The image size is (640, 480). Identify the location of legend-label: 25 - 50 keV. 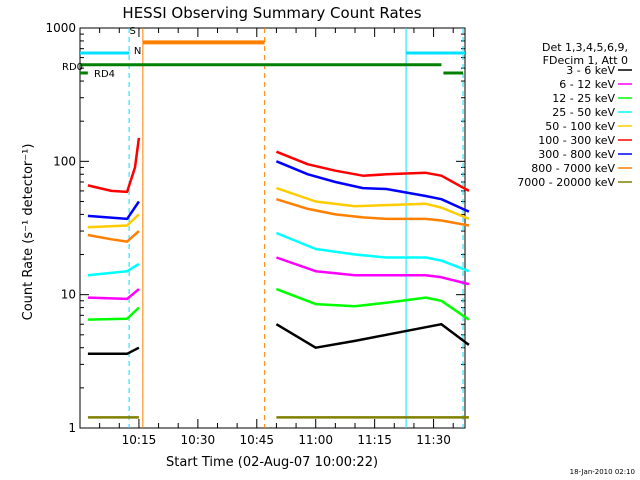
(583, 112).